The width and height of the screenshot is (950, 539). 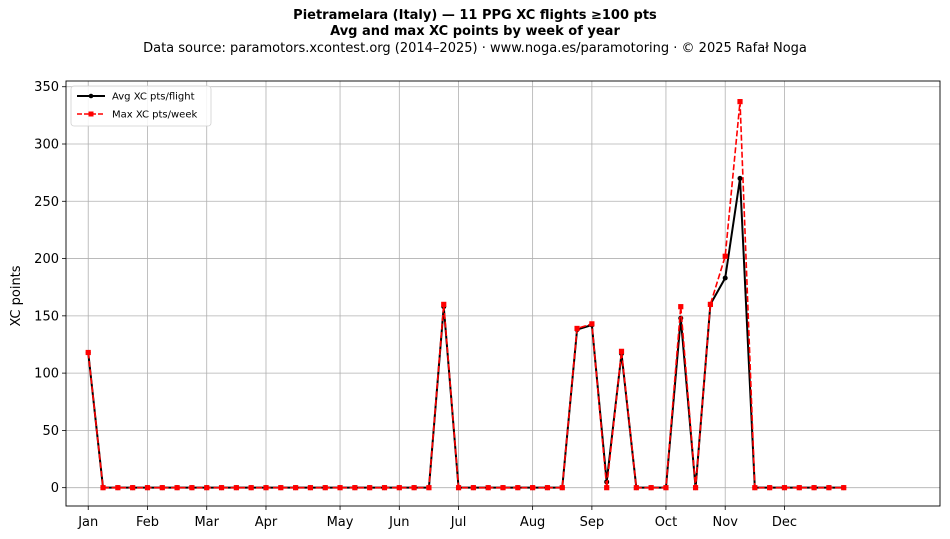 I want to click on chart-subtitle: Avg and max XC points by week of year, so click(x=475, y=31).